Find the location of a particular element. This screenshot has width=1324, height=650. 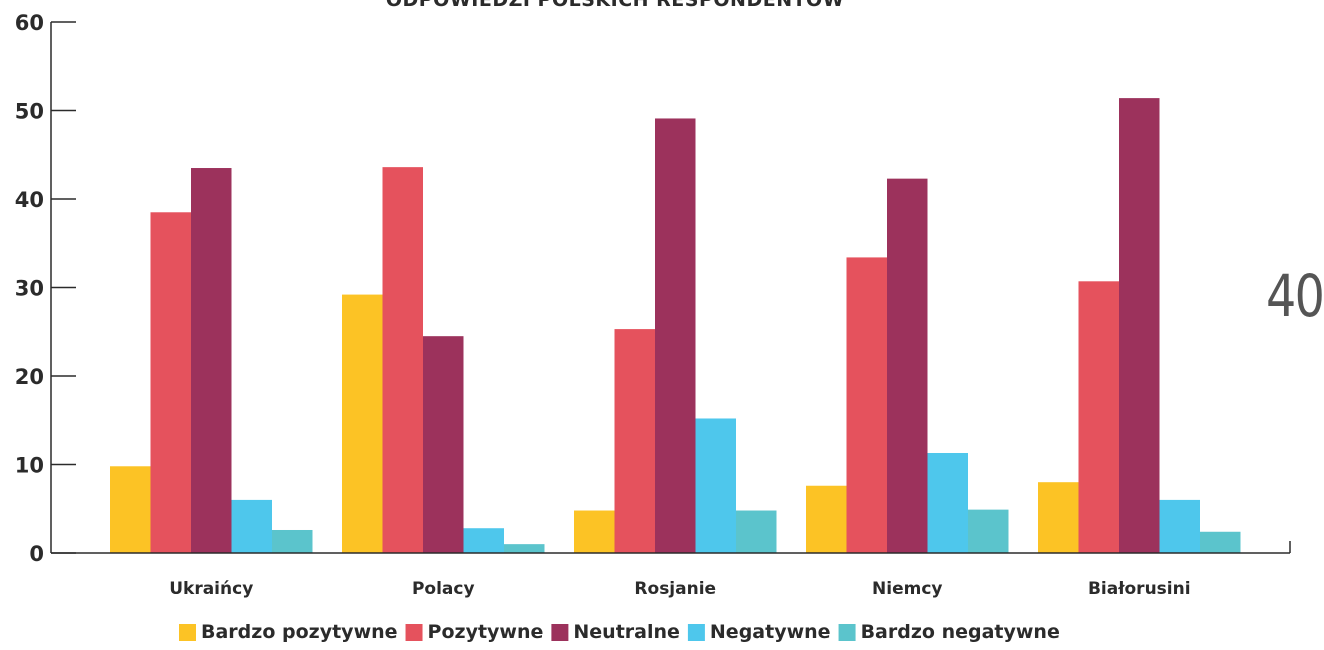

y-tick-label: 20 is located at coordinates (29, 377).